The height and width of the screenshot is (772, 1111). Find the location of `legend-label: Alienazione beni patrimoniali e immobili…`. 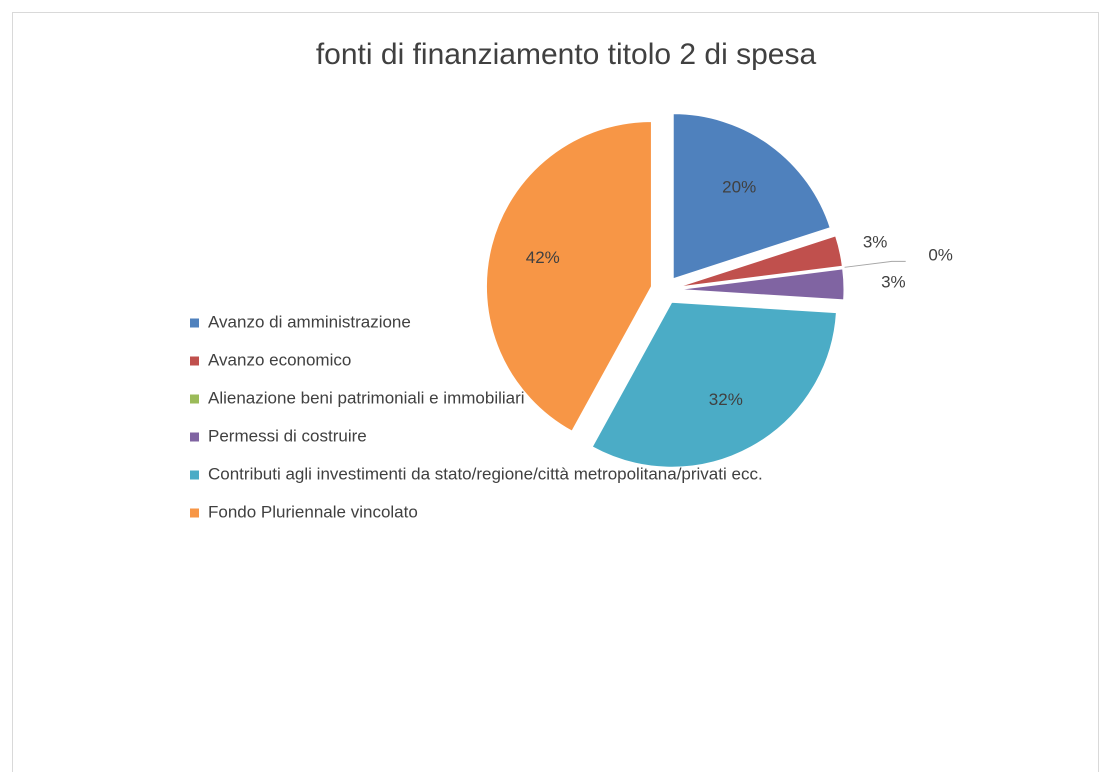

legend-label: Alienazione beni patrimoniali e immobili… is located at coordinates (366, 397).